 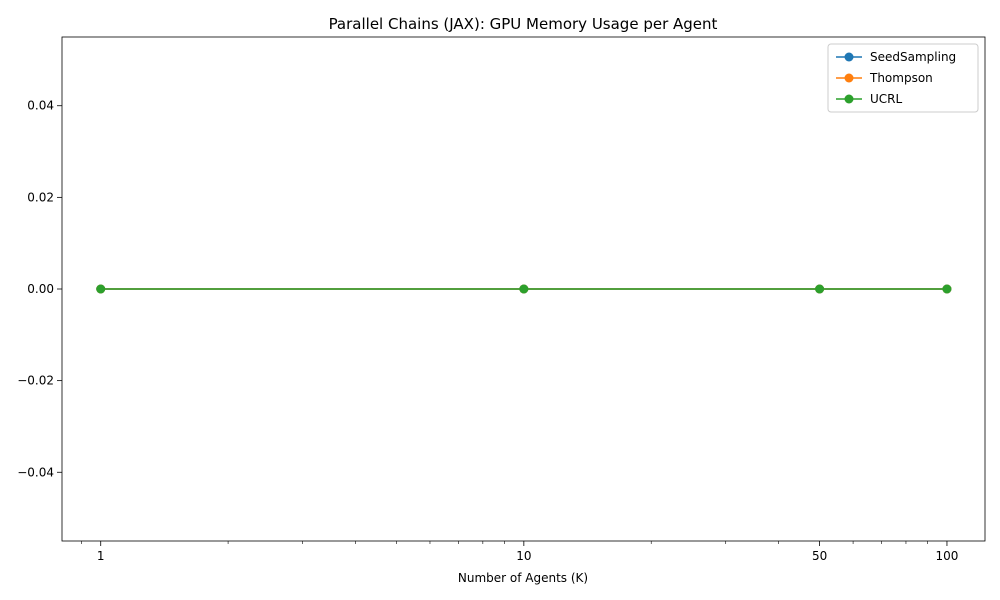 I want to click on legend-label: UCRL, so click(x=886, y=99).